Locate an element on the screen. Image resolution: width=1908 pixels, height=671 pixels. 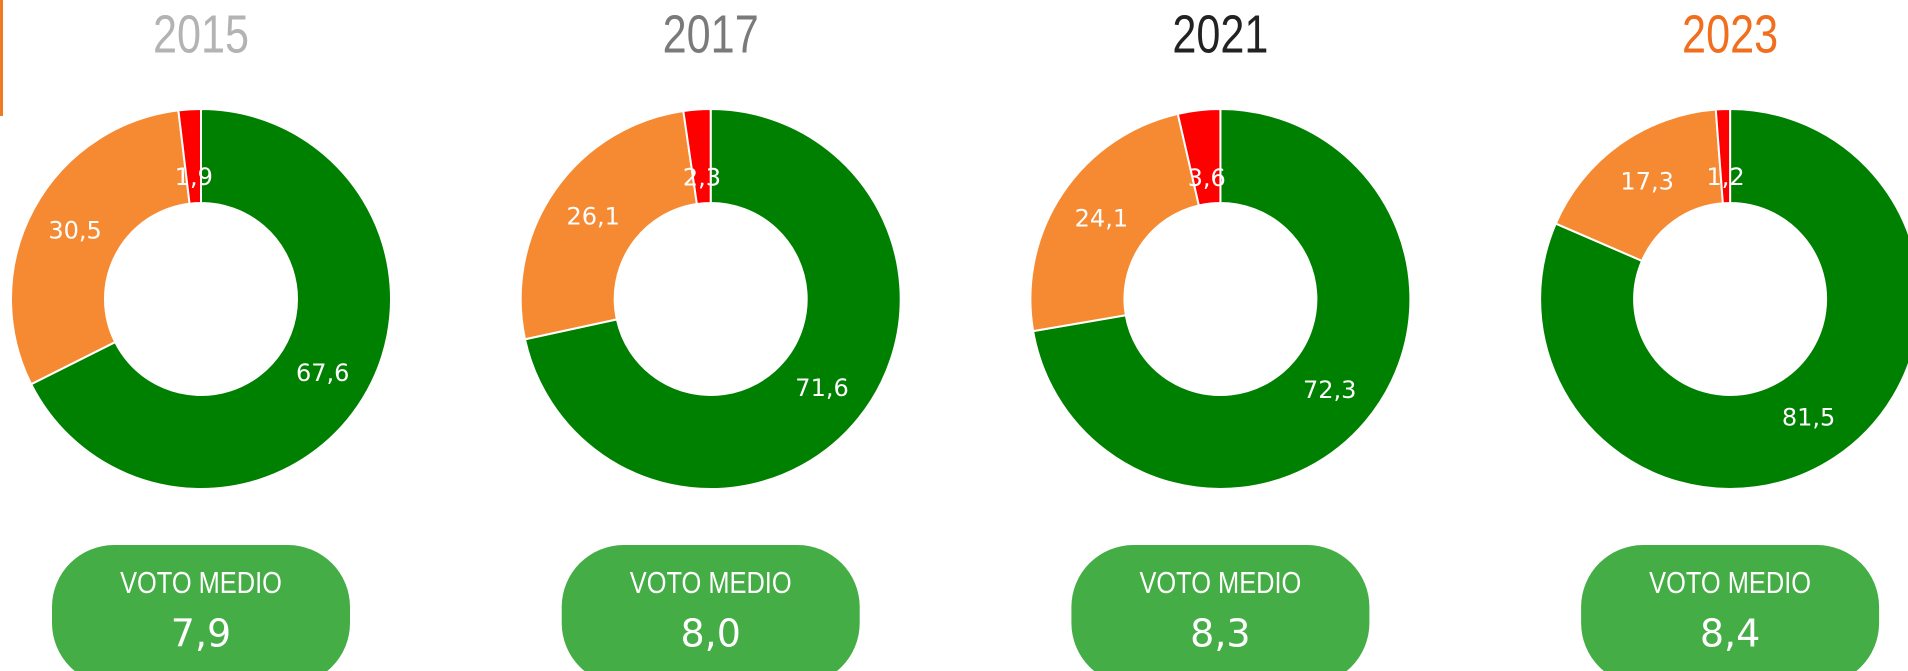
chart-title: 2015 is located at coordinates (201, 35).